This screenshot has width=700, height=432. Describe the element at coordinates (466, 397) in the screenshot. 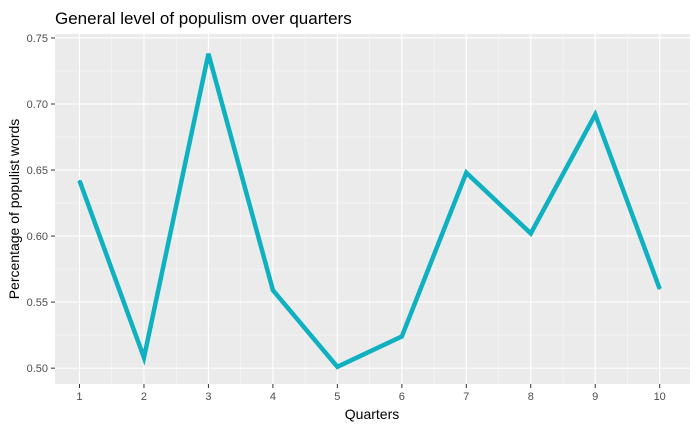

I see `x-tick-label: 7` at that location.